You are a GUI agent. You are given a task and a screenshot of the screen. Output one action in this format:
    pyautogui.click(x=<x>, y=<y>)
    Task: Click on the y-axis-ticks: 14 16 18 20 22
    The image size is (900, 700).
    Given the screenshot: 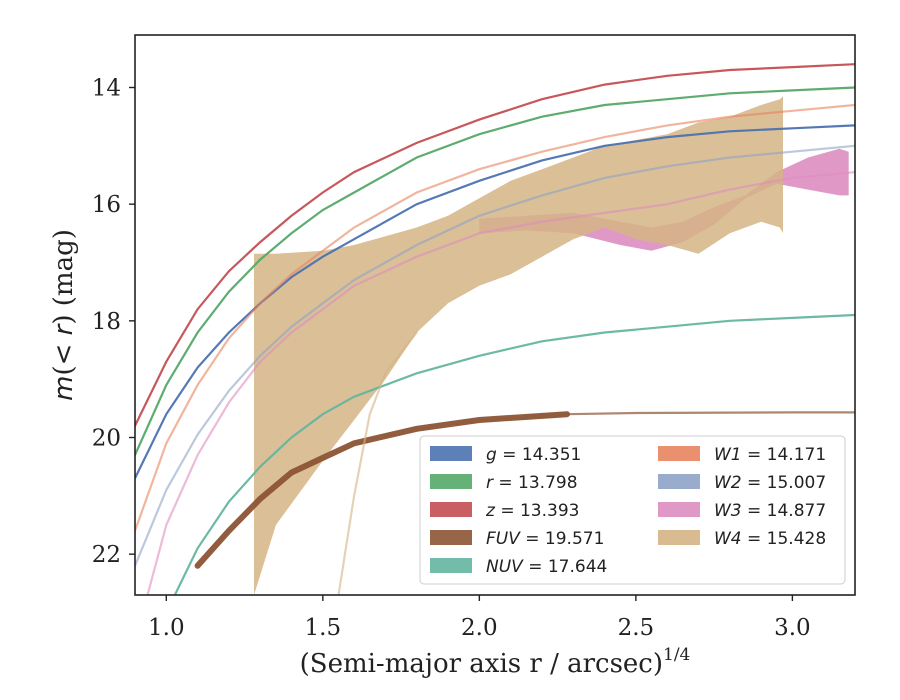 What is the action you would take?
    pyautogui.click(x=113, y=322)
    